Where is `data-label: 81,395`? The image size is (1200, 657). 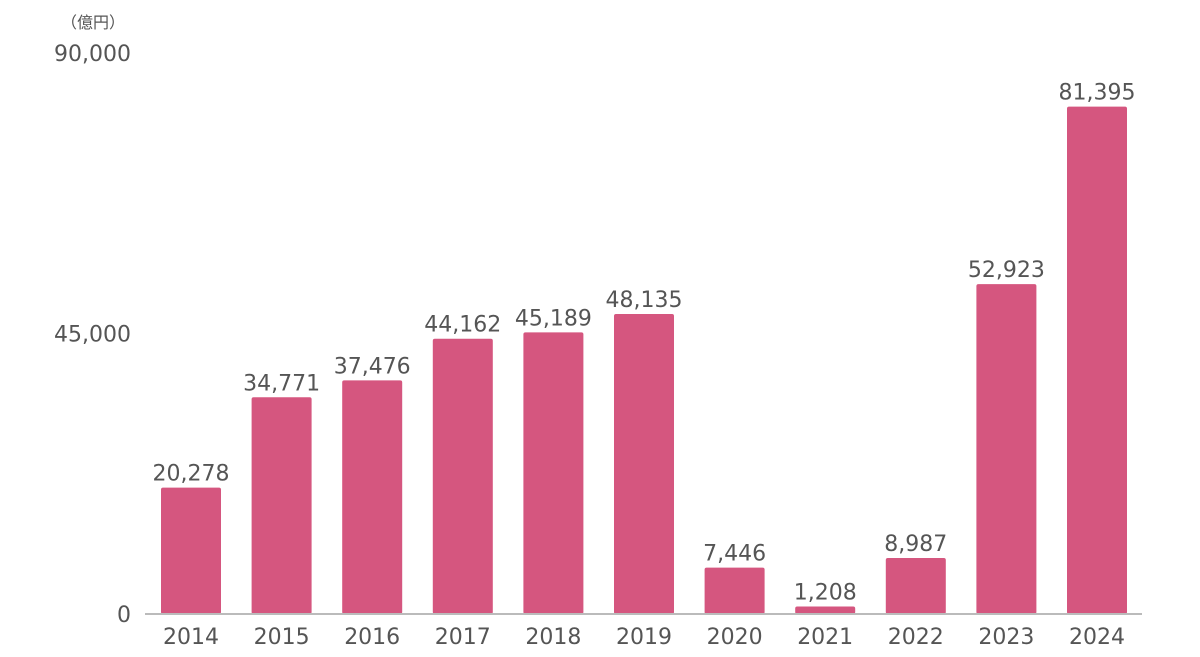 data-label: 81,395 is located at coordinates (1097, 93).